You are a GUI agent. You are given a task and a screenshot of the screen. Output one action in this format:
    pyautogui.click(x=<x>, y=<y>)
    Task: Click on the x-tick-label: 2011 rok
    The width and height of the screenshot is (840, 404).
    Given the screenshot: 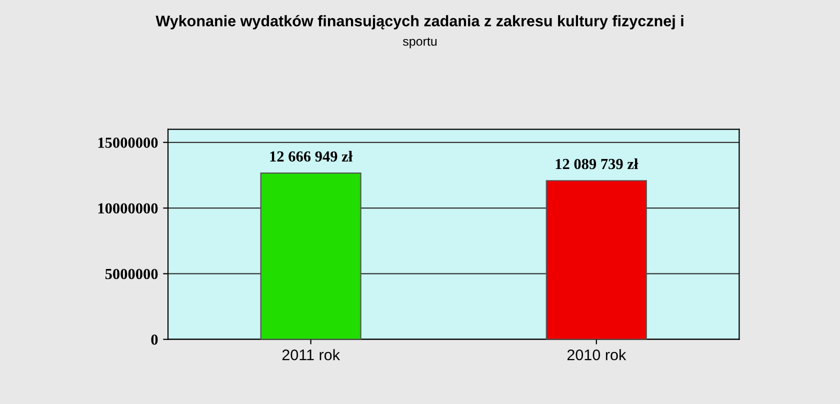 What is the action you would take?
    pyautogui.click(x=311, y=354)
    